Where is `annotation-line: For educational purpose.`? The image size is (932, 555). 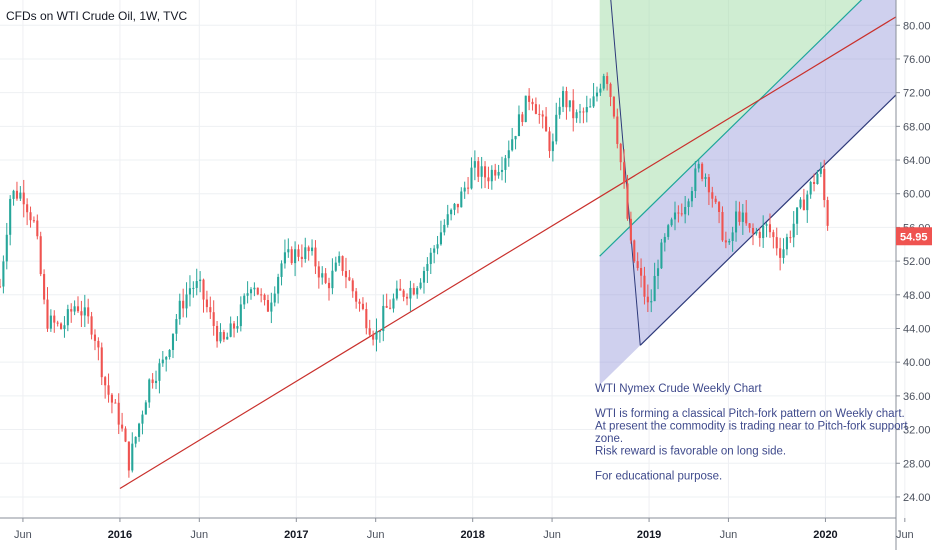
annotation-line: For educational purpose. is located at coordinates (658, 477).